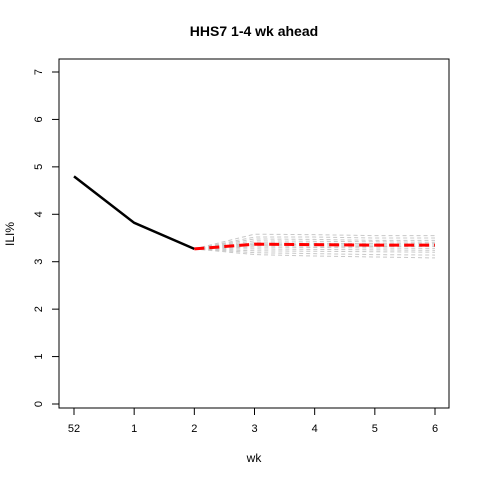 This screenshot has height=480, width=480. Describe the element at coordinates (39, 262) in the screenshot. I see `y-tick-label: 3` at that location.